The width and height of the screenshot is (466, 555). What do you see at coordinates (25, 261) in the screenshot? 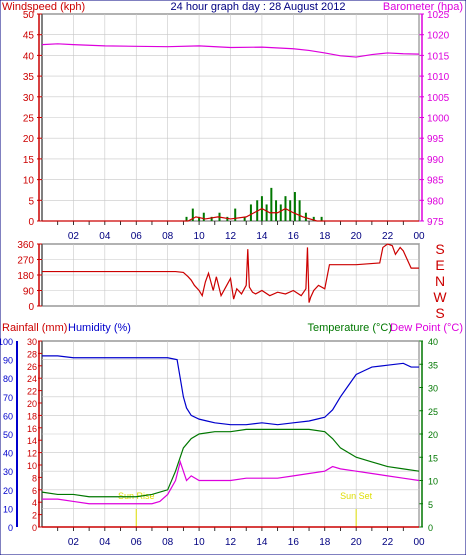
I see `direction-tick-label: 270` at bounding box center [25, 261].